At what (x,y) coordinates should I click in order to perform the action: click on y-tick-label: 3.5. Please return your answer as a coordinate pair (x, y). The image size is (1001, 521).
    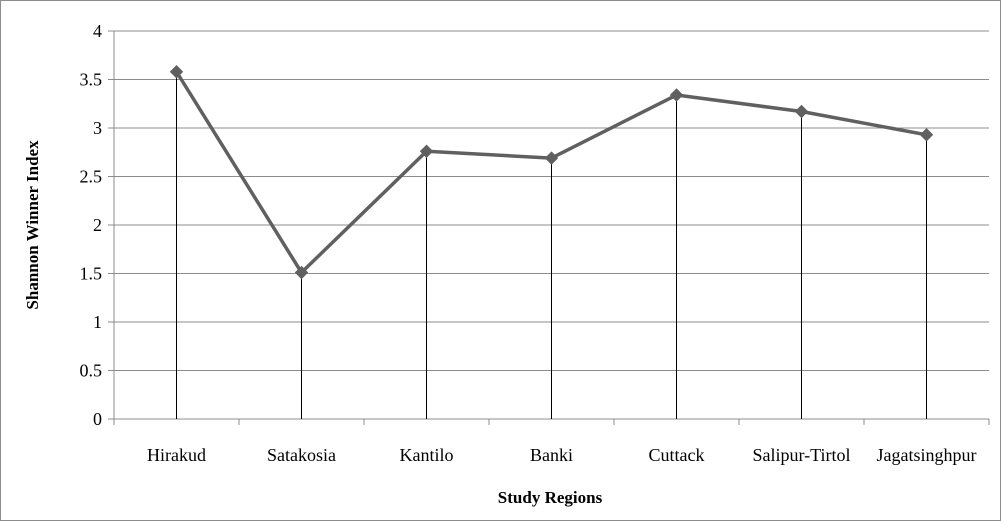
    Looking at the image, I should click on (91, 80).